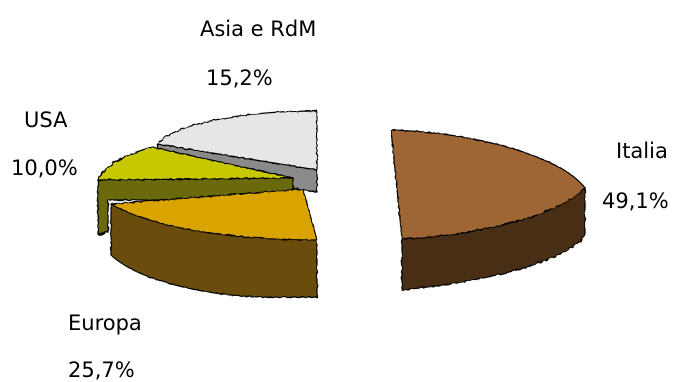 Image resolution: width=686 pixels, height=382 pixels. What do you see at coordinates (44, 168) in the screenshot?
I see `label-usa-value: 10,0%` at bounding box center [44, 168].